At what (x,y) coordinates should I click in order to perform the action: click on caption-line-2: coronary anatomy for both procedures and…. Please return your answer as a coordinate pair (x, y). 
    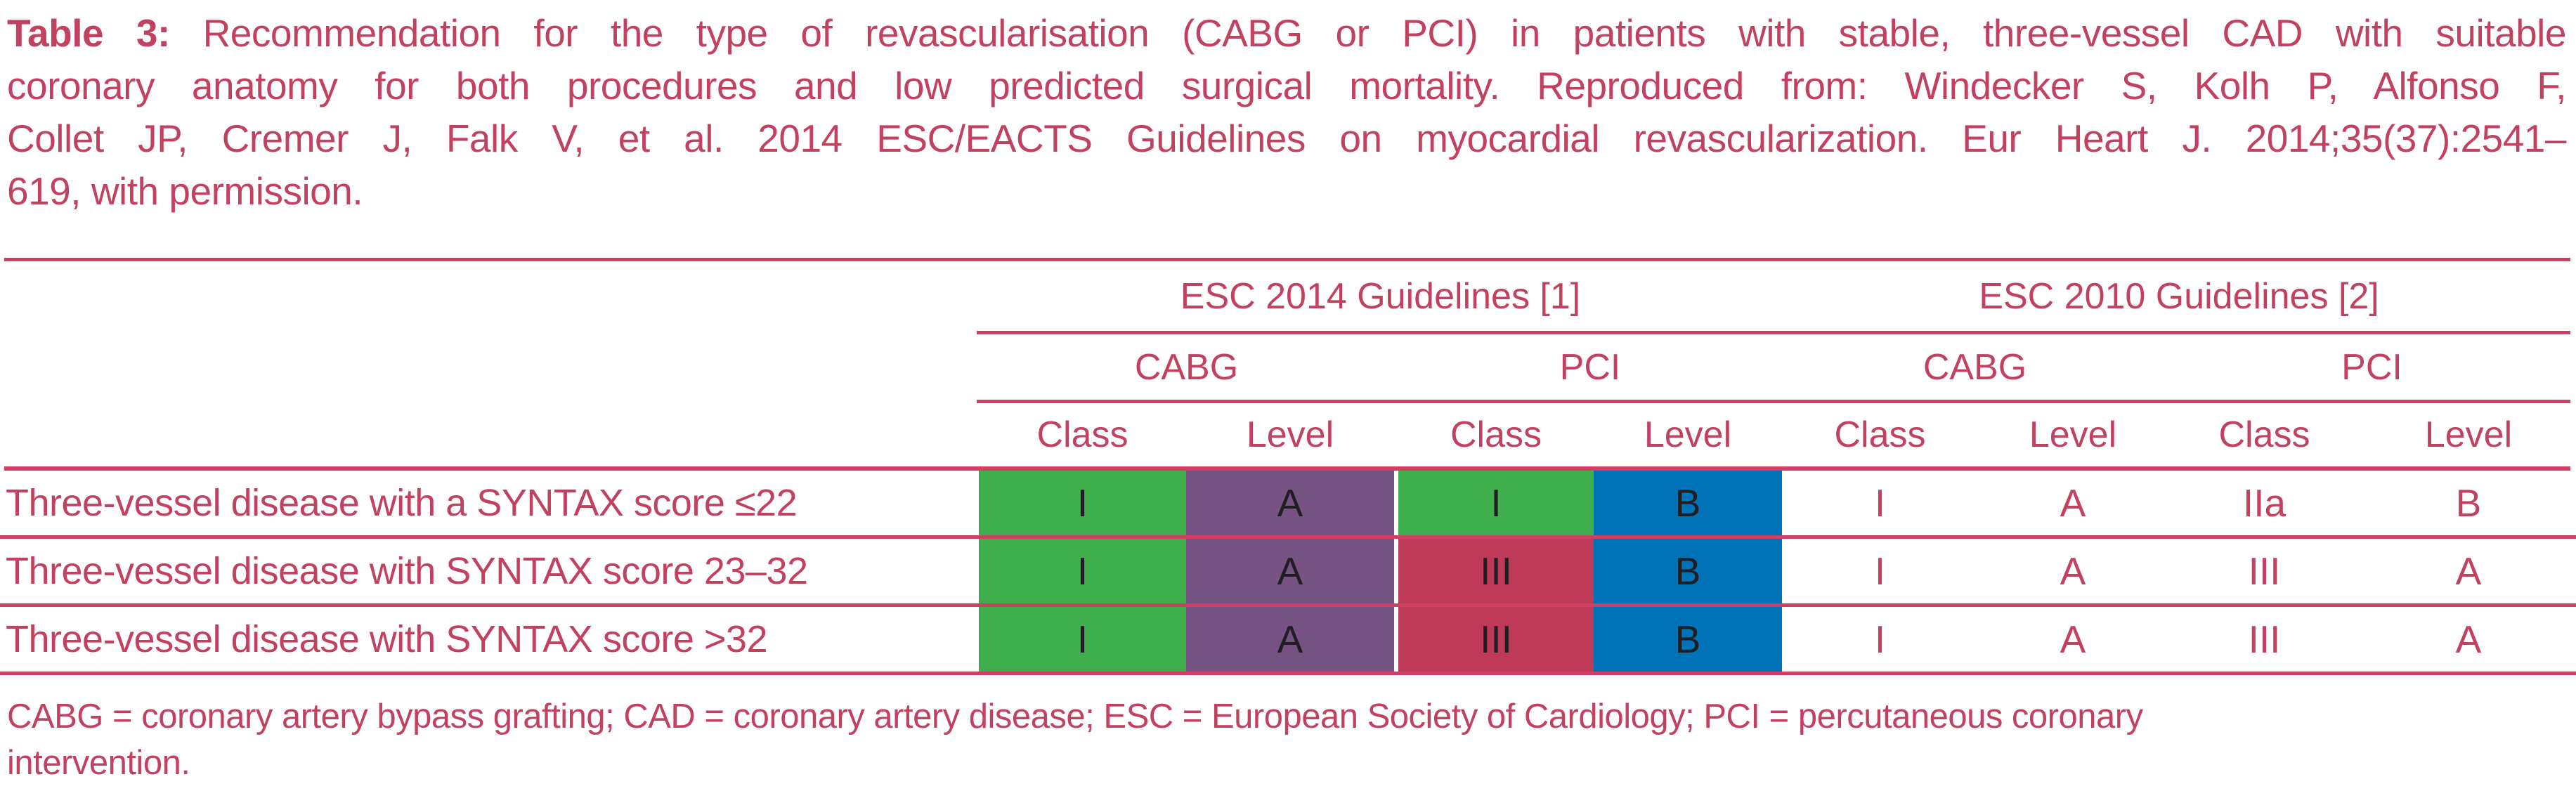
    Looking at the image, I should click on (1287, 85).